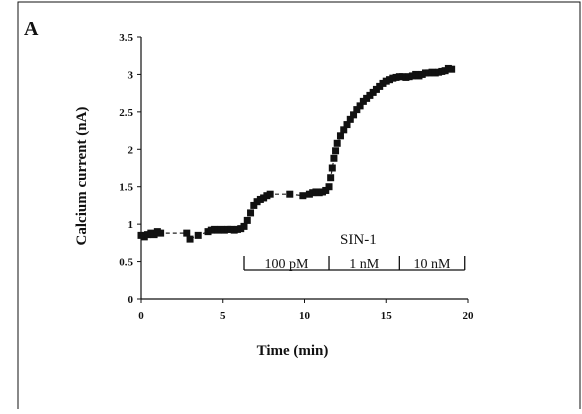 This screenshot has width=582, height=414. What do you see at coordinates (131, 300) in the screenshot?
I see `y-tick-label: 0` at bounding box center [131, 300].